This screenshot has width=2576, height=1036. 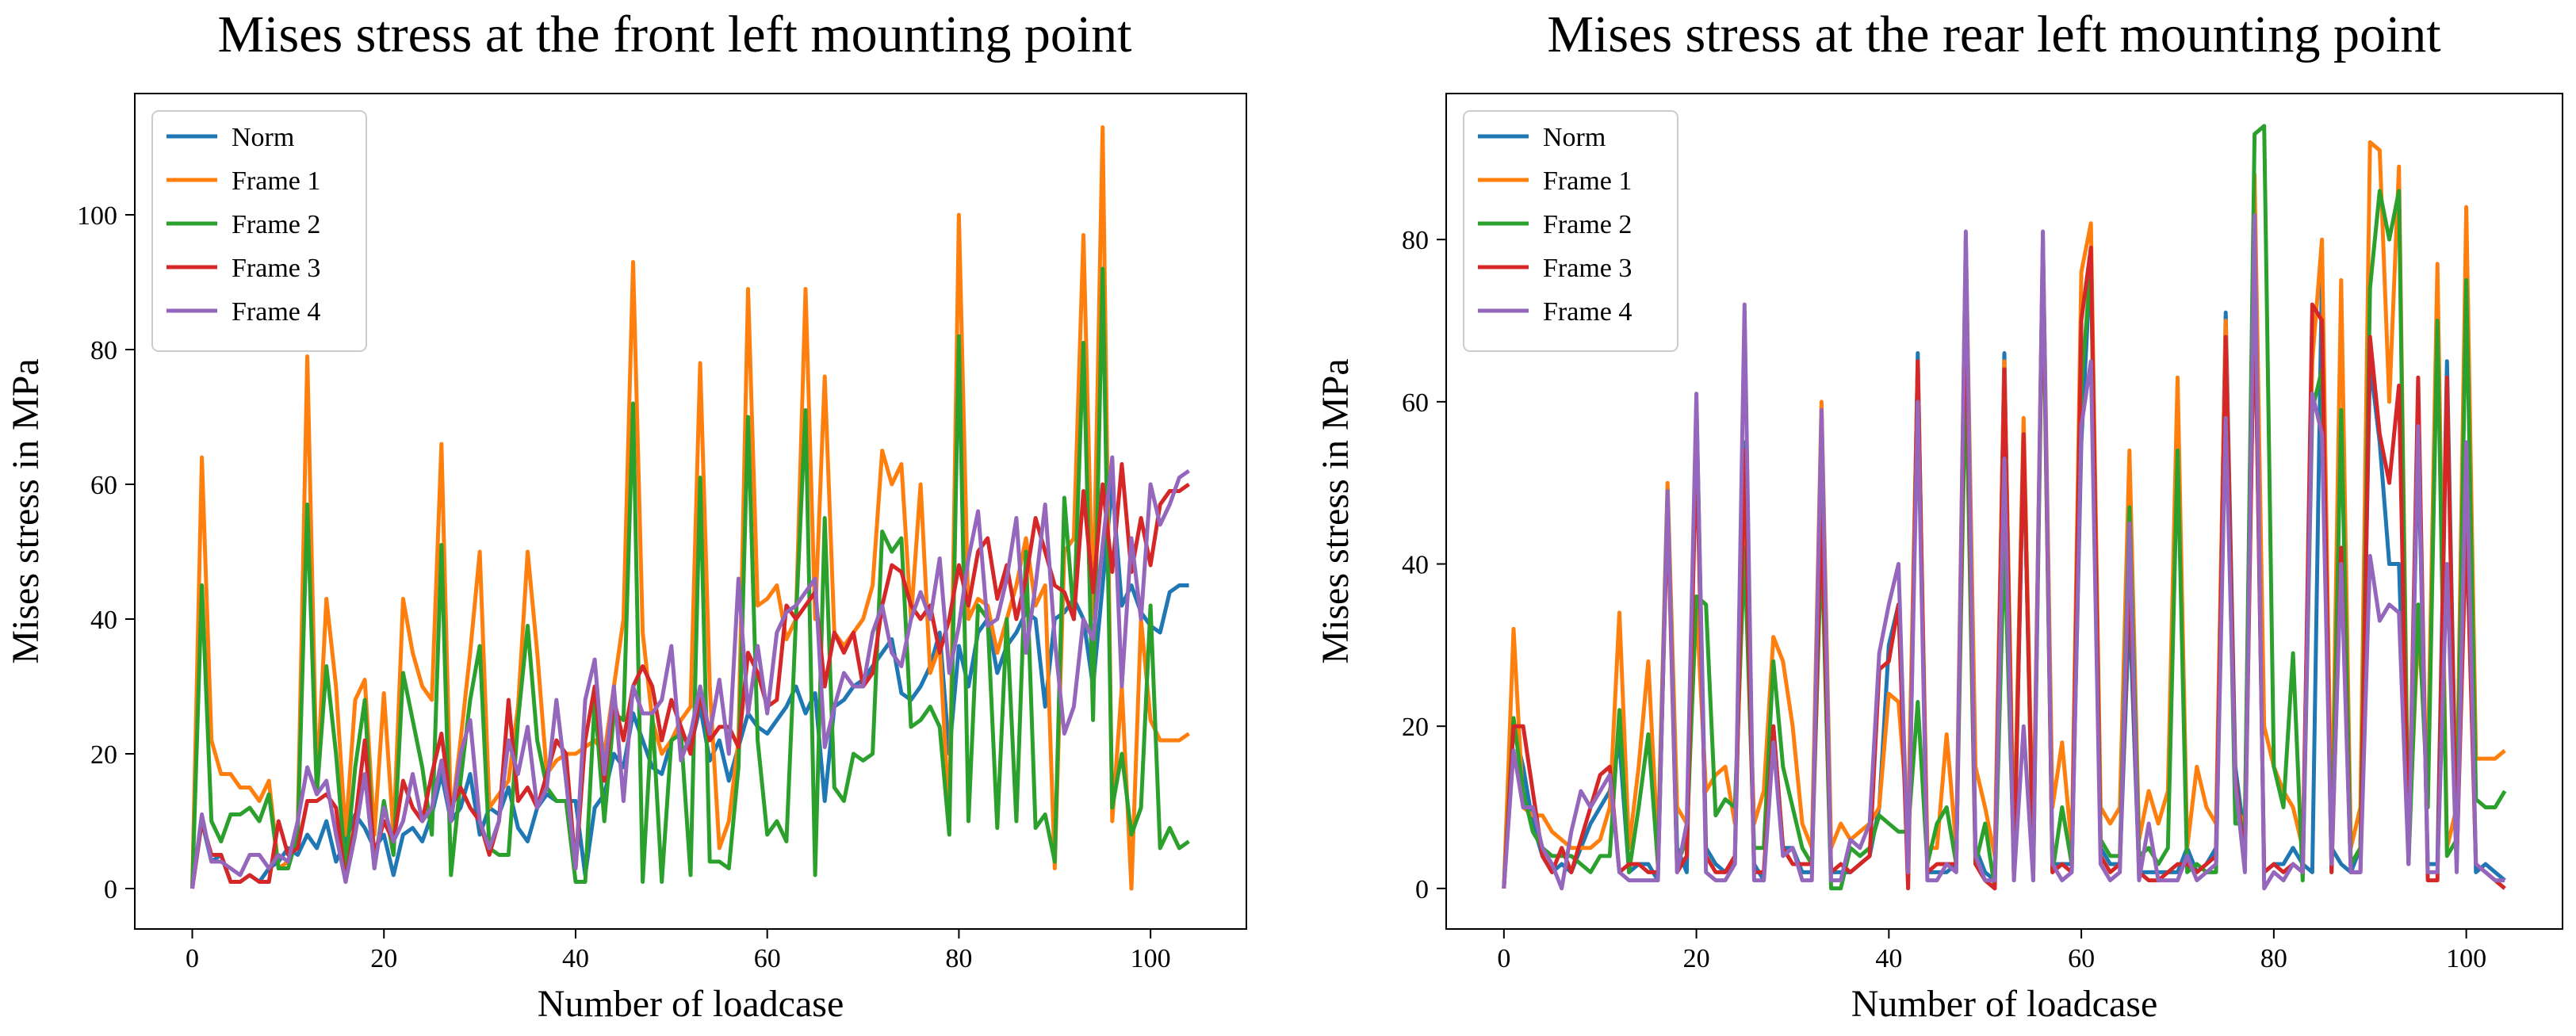 I want to click on y-axis-label-rear-left: Mises stress in MPa, so click(x=1336, y=511).